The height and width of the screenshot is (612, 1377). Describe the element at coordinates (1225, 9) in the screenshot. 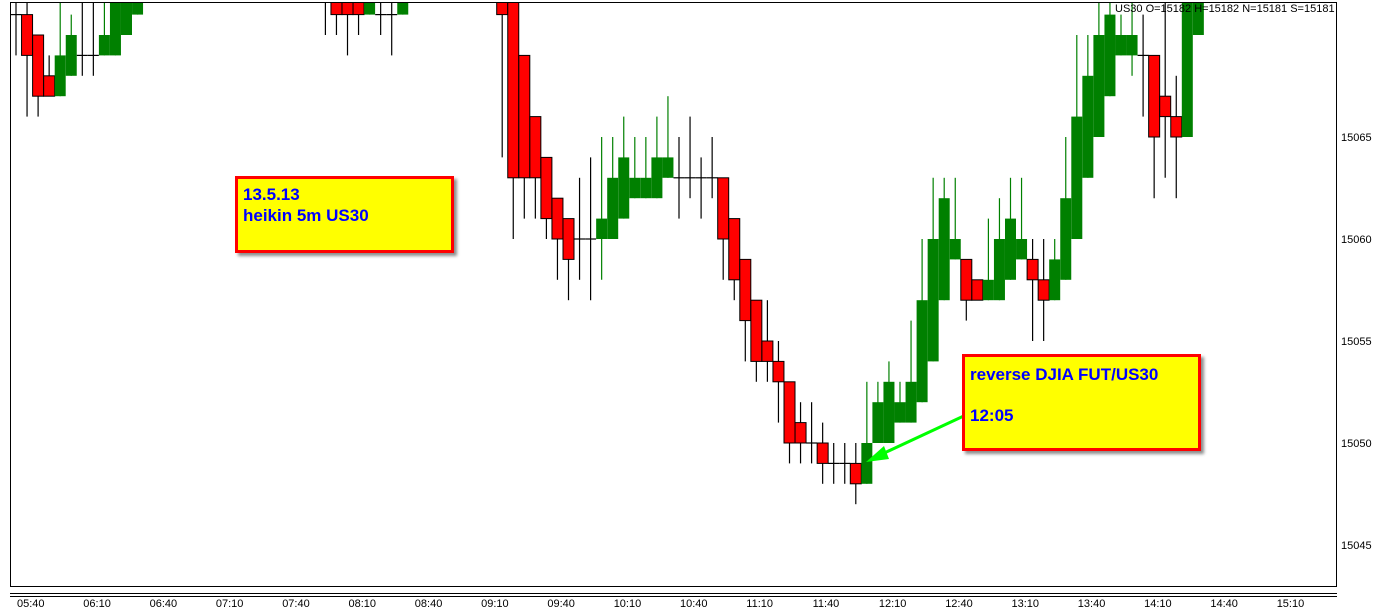

I see `symbol-ohlc-readout: US30 O=15182 H=15182 N=15181 S=15181` at that location.